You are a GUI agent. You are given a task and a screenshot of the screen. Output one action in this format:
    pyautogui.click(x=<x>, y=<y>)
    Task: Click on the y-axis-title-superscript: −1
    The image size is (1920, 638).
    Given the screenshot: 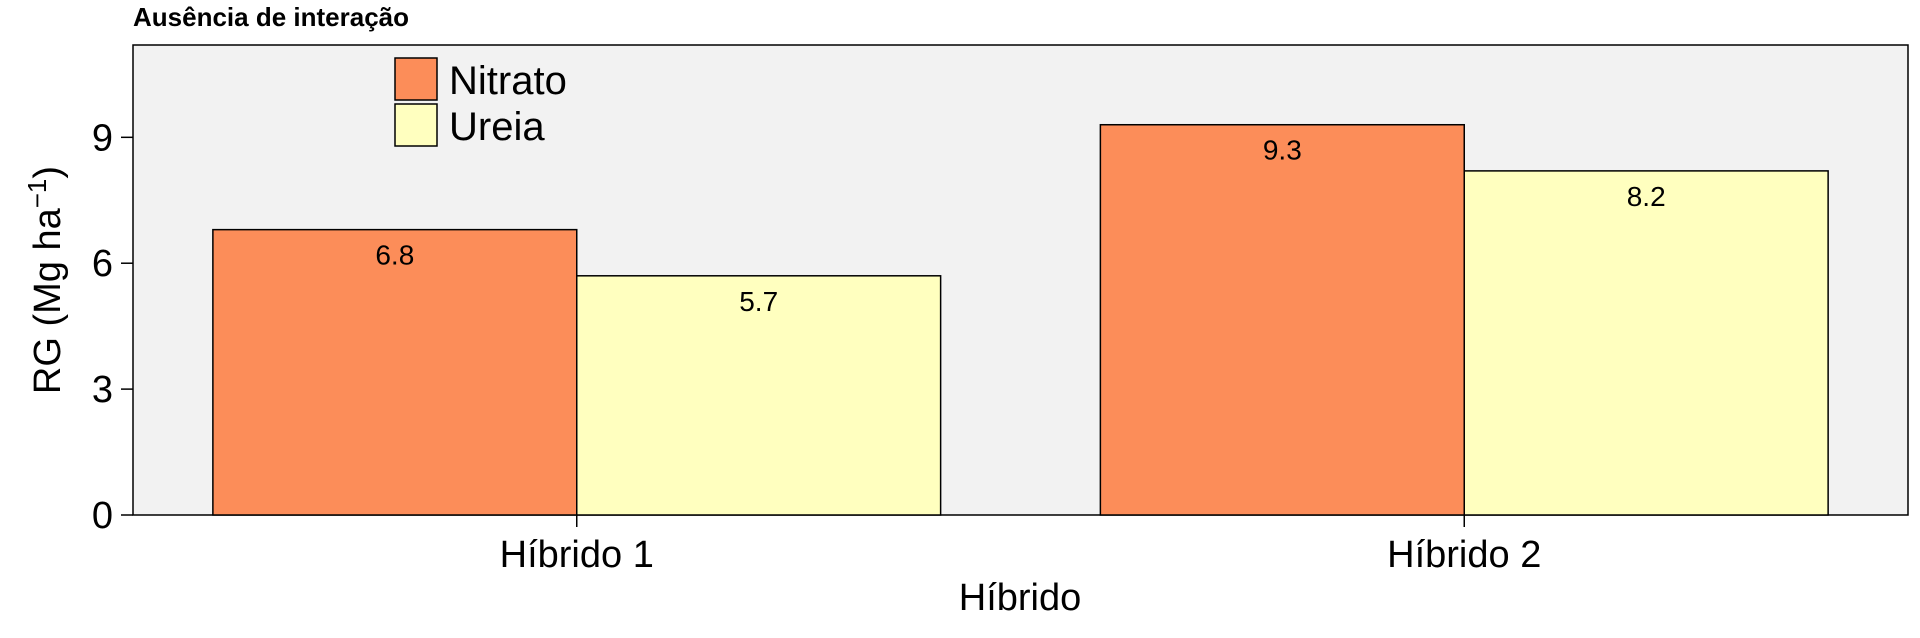 What is the action you would take?
    pyautogui.click(x=37, y=194)
    